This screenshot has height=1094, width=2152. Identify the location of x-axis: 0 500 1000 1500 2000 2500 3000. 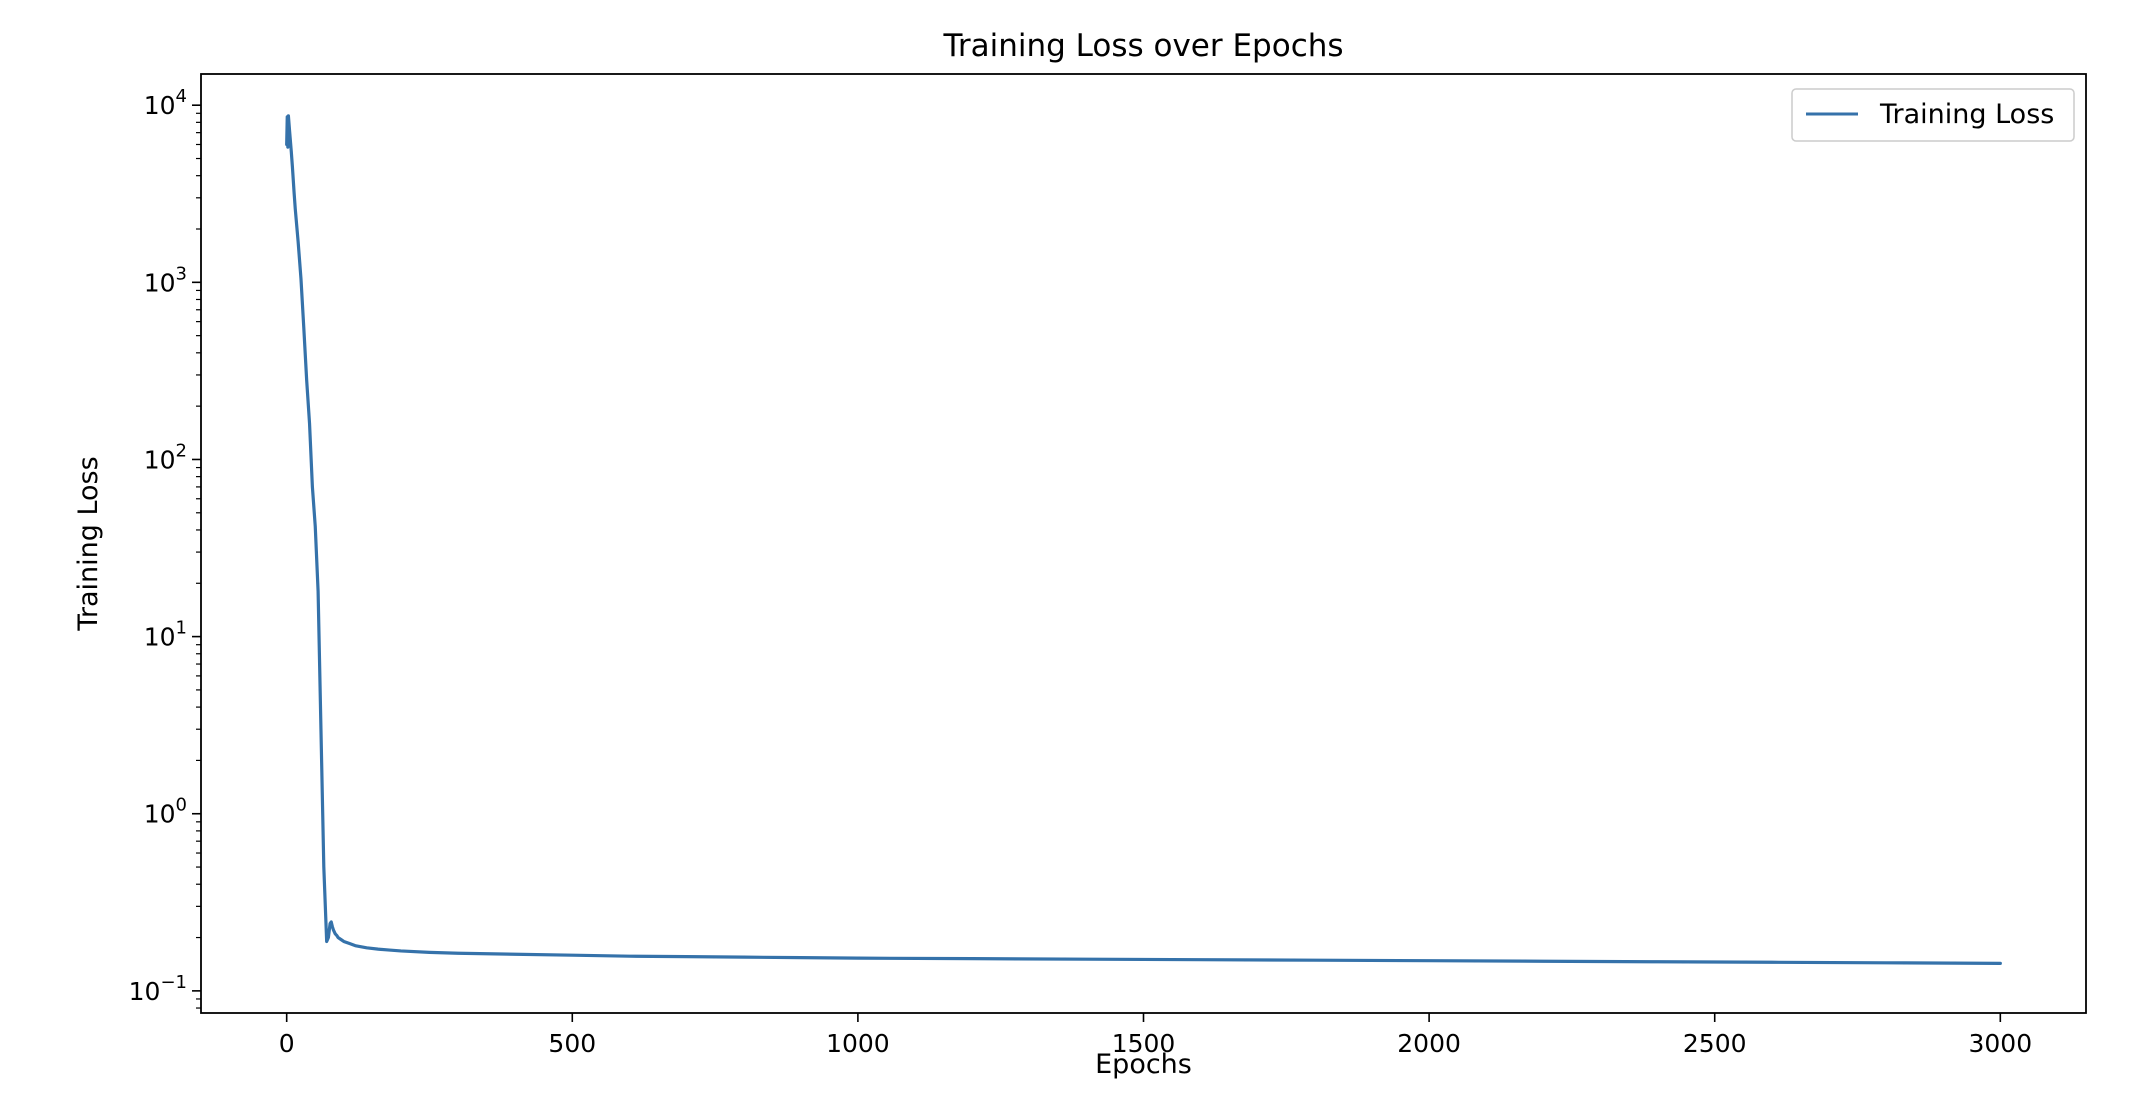
(1155, 1035).